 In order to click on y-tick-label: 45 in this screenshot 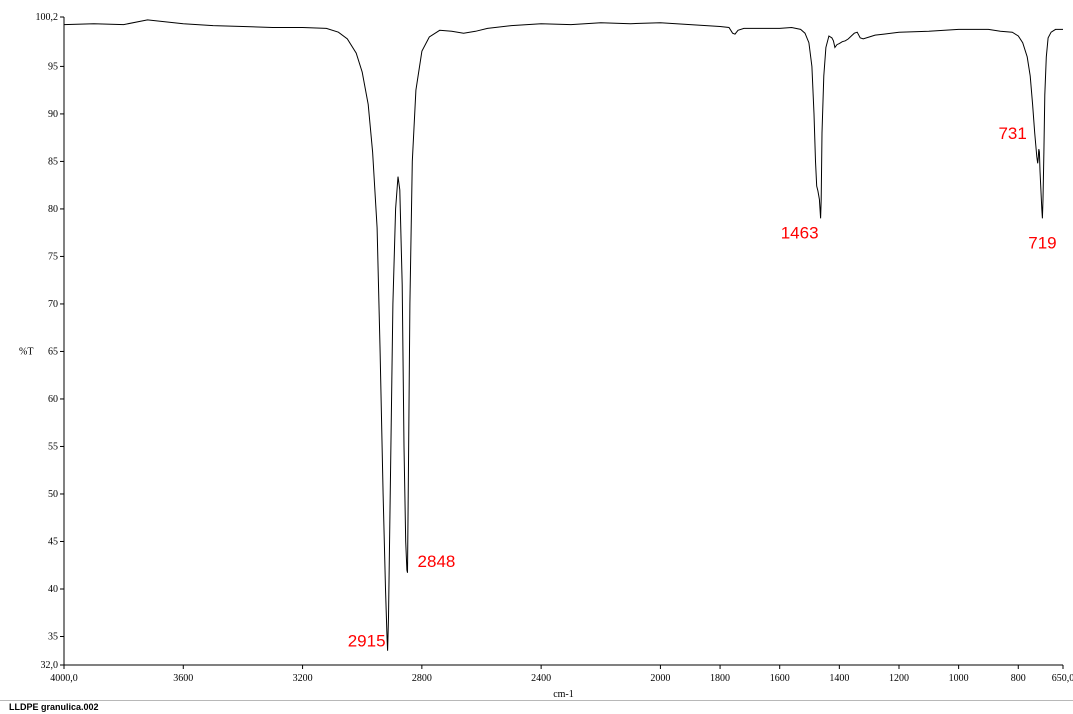, I will do `click(53, 541)`.